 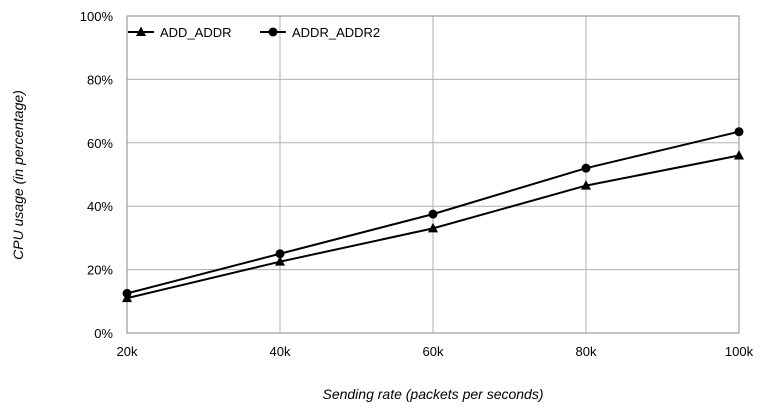 What do you see at coordinates (432, 394) in the screenshot?
I see `x-axis-label: Sending rate (packets per seconds)` at bounding box center [432, 394].